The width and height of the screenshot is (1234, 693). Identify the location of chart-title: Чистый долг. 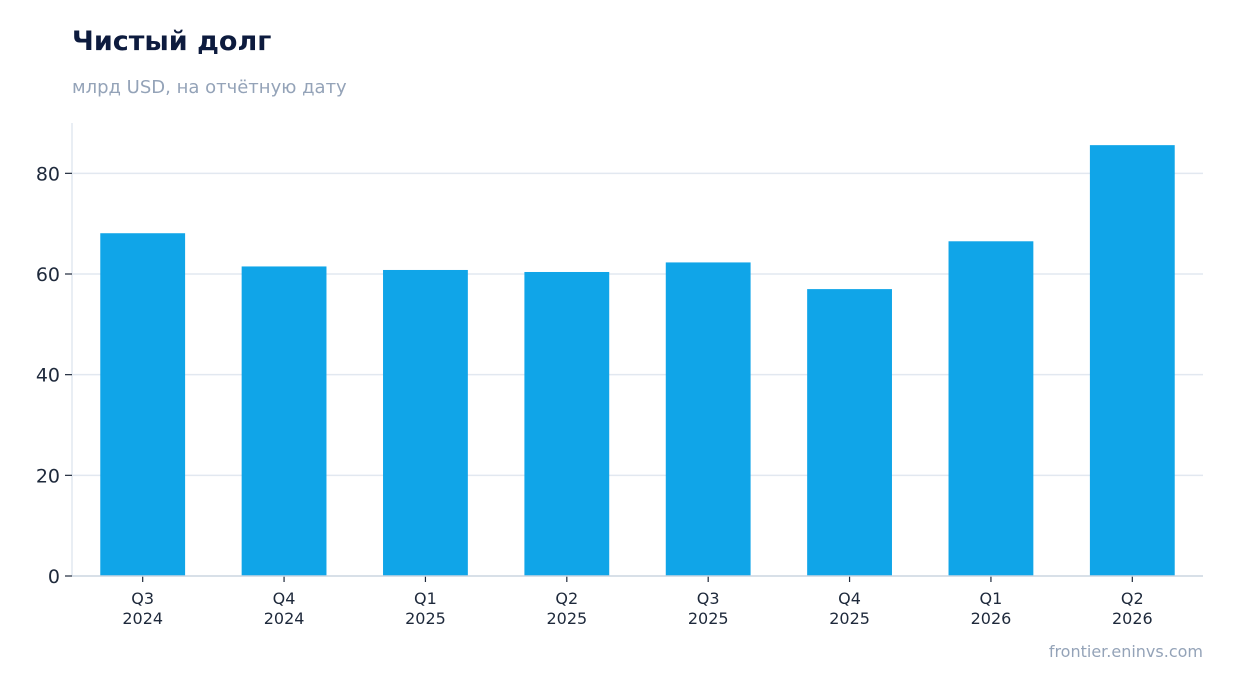
(172, 41).